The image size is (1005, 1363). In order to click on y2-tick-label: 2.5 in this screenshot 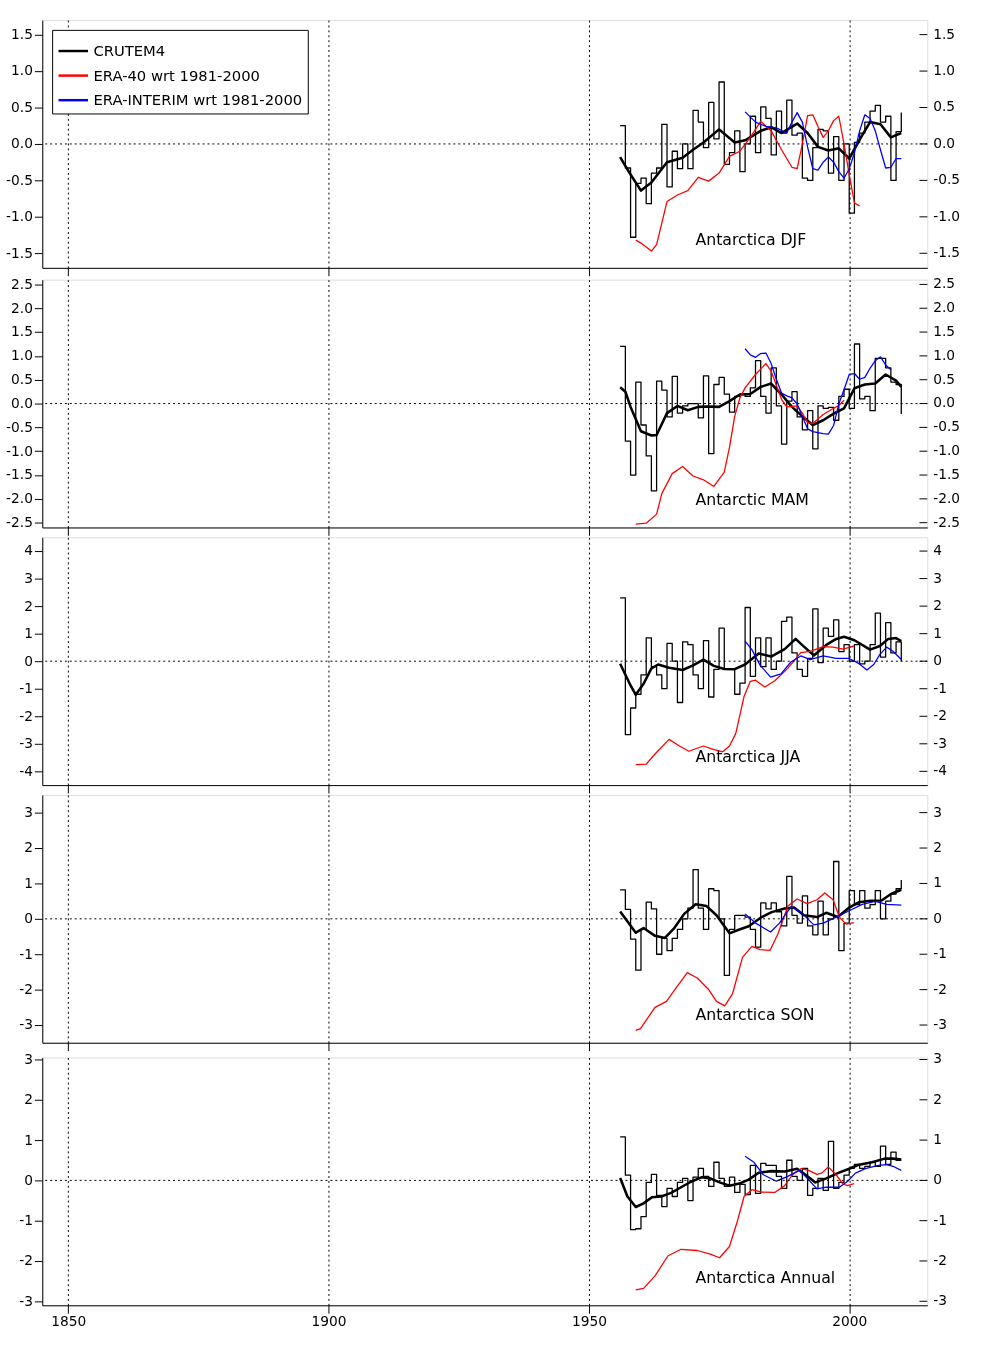, I will do `click(22, 283)`.